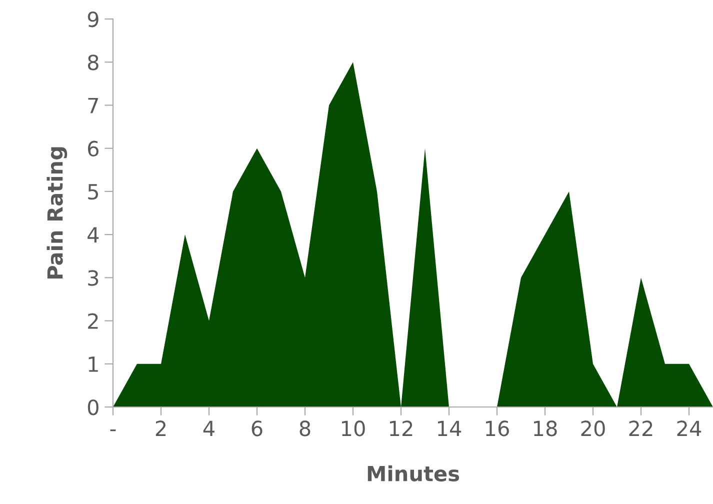 The width and height of the screenshot is (713, 504). What do you see at coordinates (208, 428) in the screenshot?
I see `x-tick-label: 4` at bounding box center [208, 428].